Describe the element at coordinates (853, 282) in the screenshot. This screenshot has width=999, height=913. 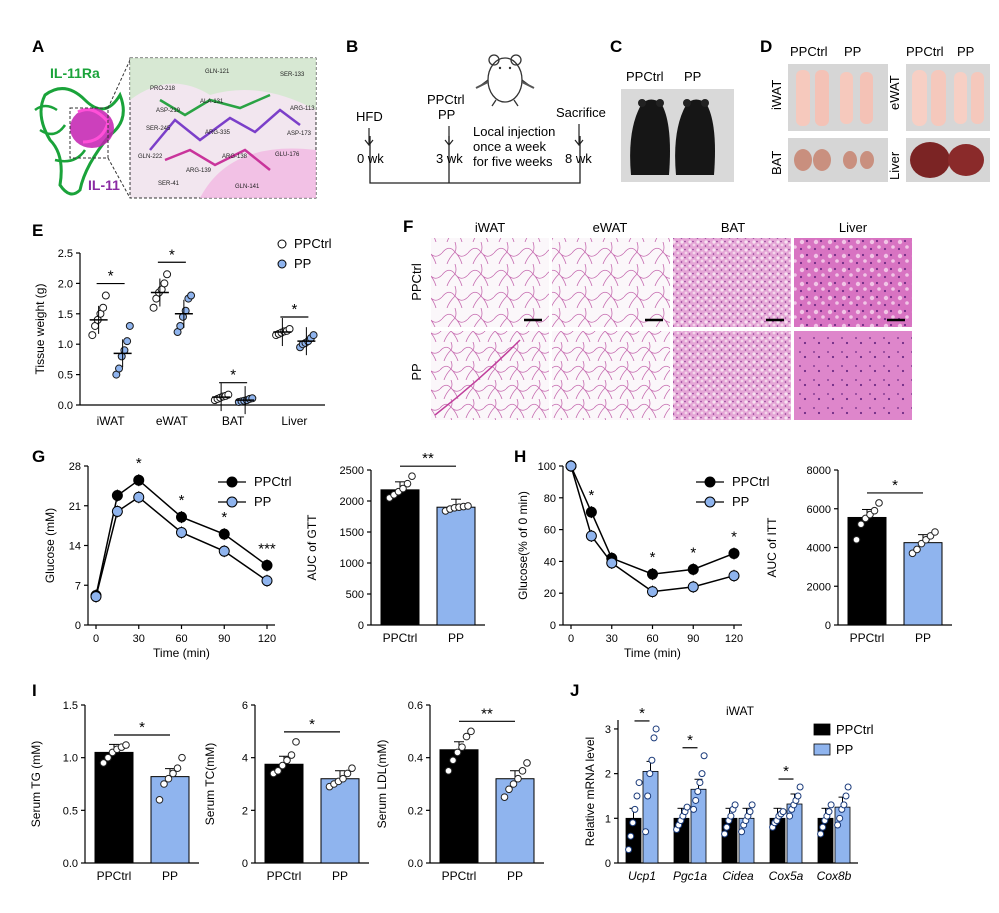
I see `histology-liver-ppctrl` at that location.